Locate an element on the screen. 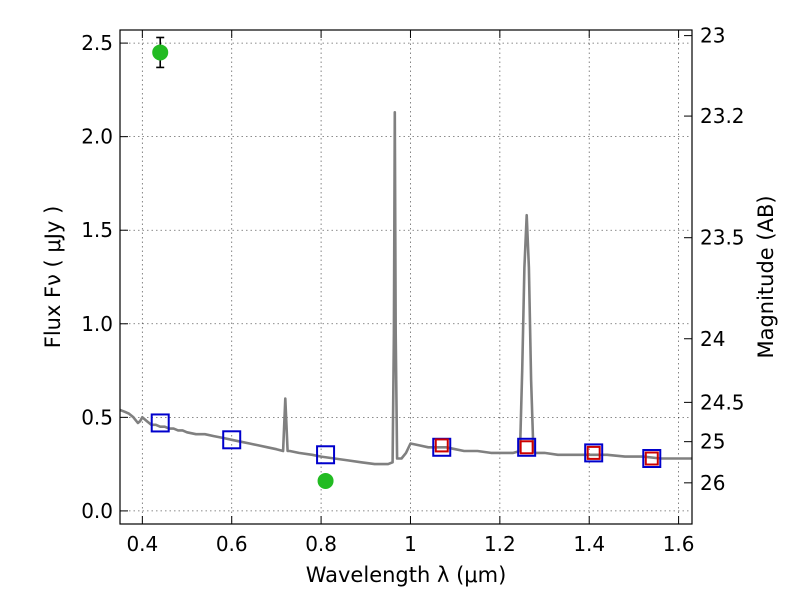 The width and height of the screenshot is (800, 600). right-tick-label: 25 is located at coordinates (712, 442).